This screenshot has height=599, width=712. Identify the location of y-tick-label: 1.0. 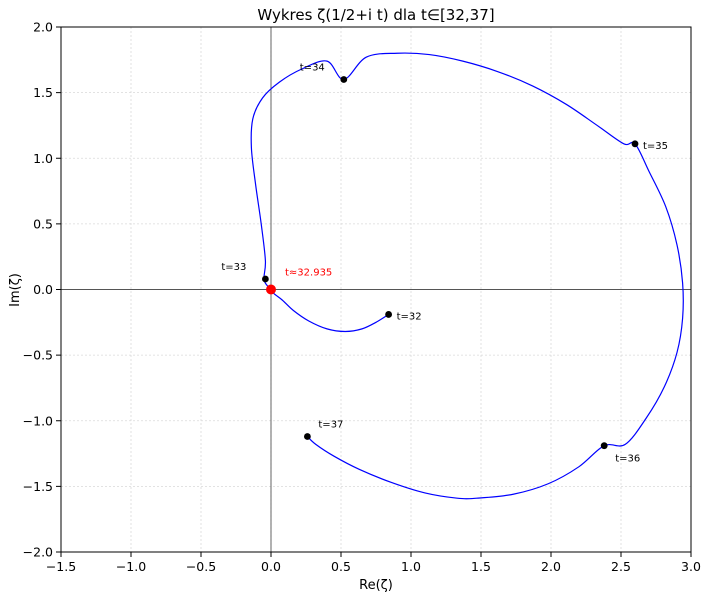
(43, 158).